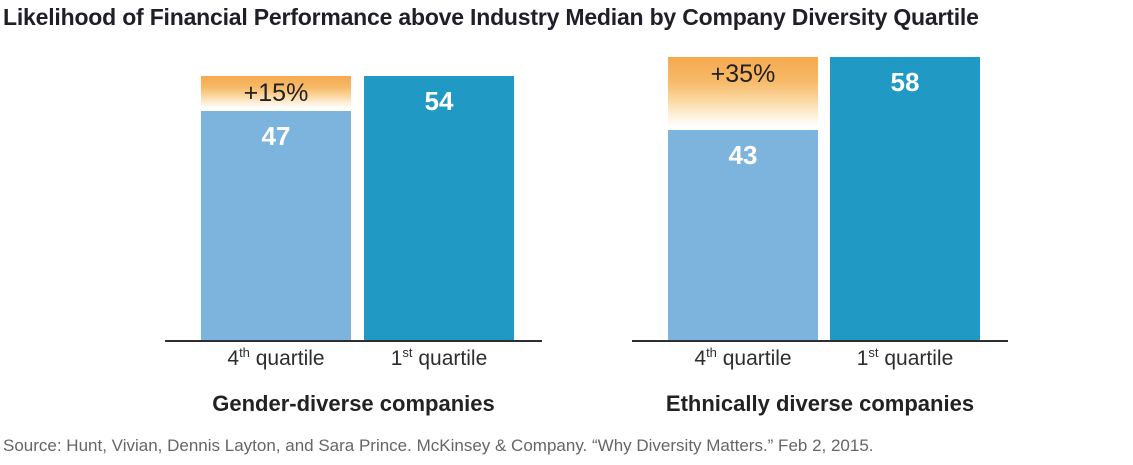 The width and height of the screenshot is (1133, 465). I want to click on delta-cap-gender: +15%, so click(276, 92).